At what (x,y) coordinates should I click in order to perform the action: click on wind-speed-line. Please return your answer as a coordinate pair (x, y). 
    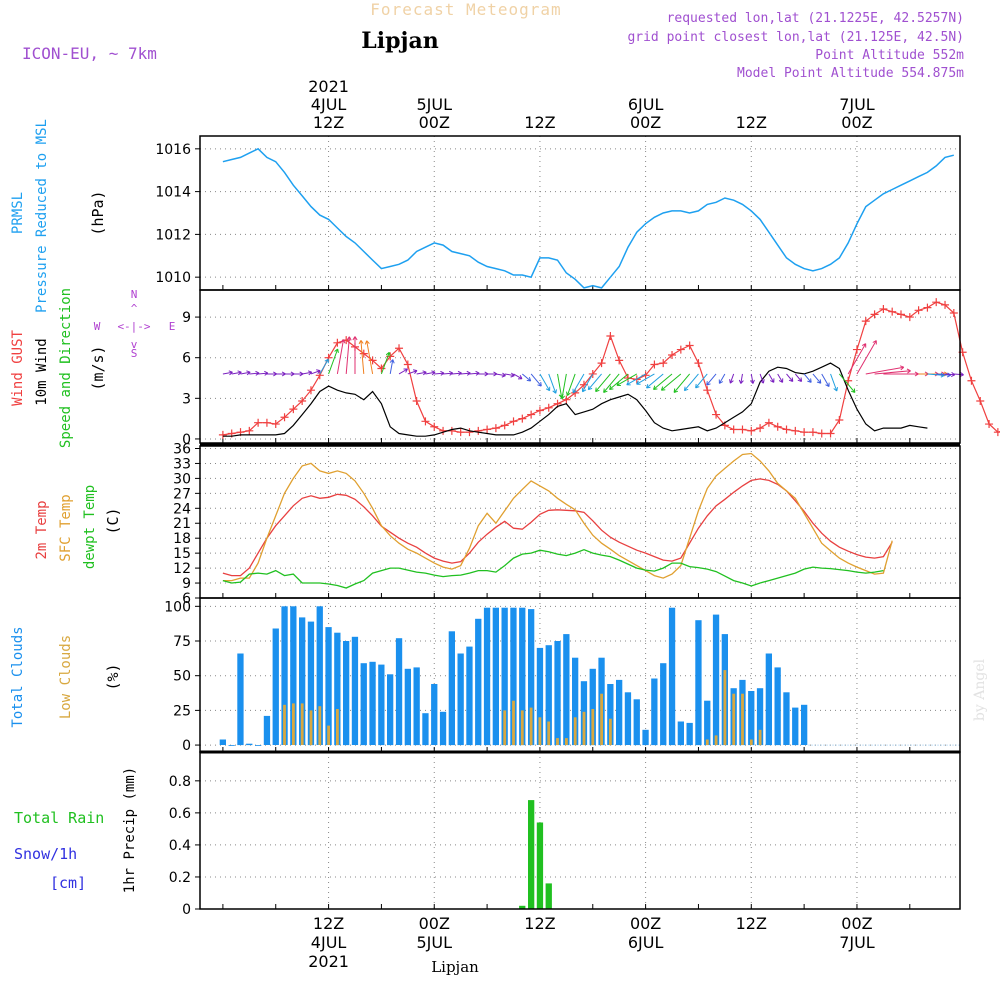
    Looking at the image, I should click on (575, 399).